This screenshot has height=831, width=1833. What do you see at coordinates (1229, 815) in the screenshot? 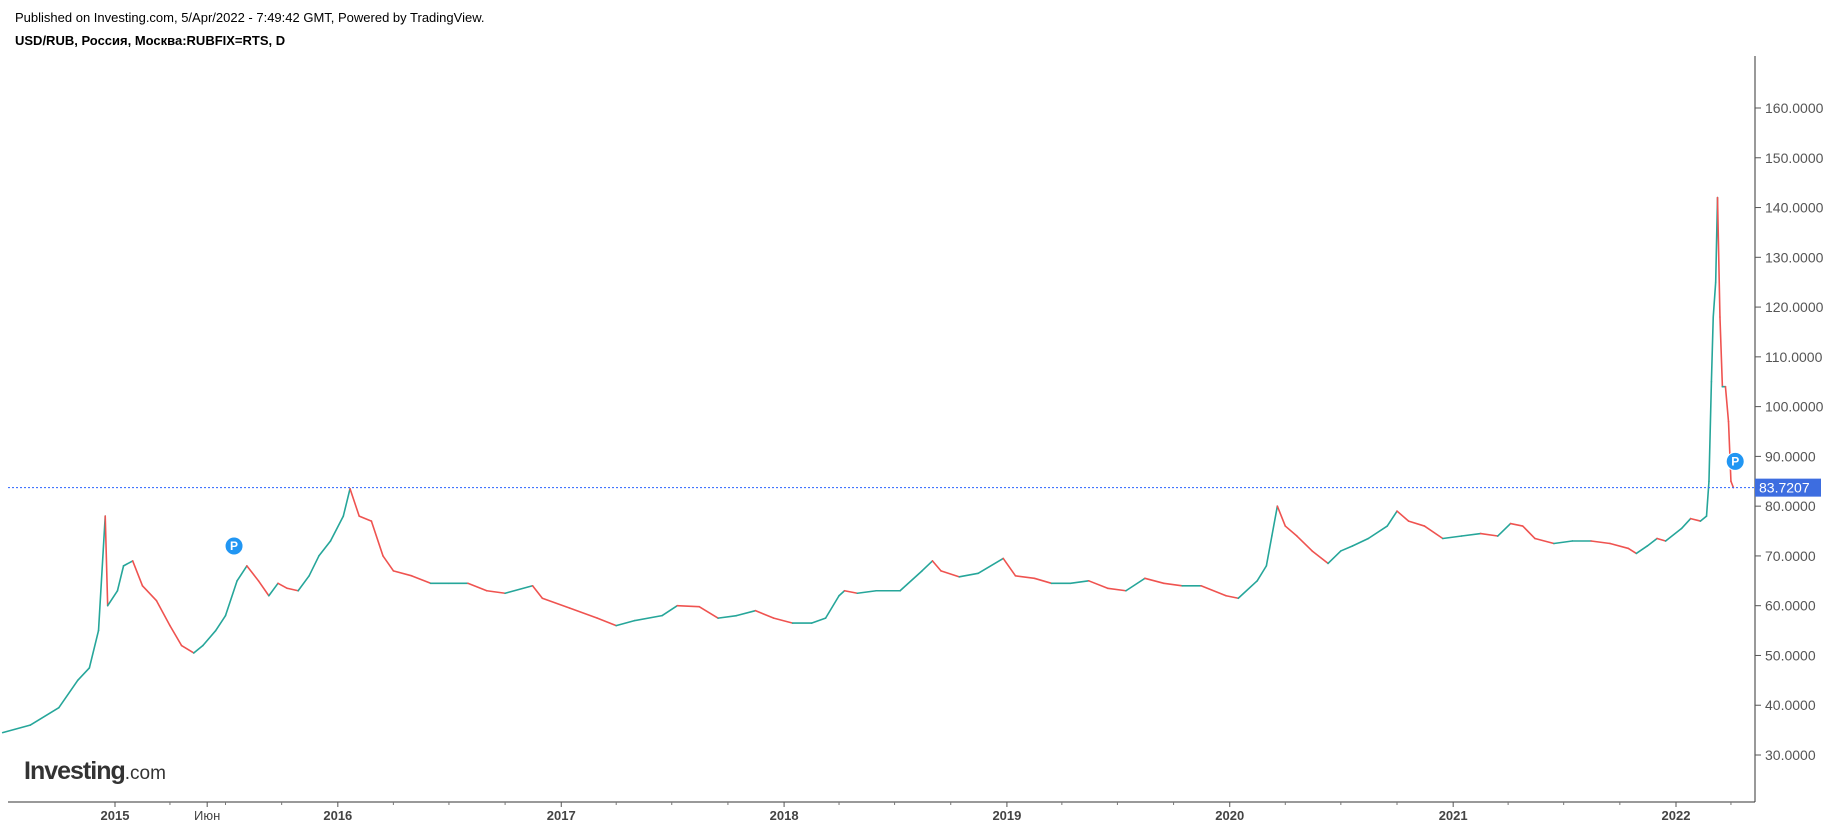
I see `x-tick-label: 2020` at bounding box center [1229, 815].